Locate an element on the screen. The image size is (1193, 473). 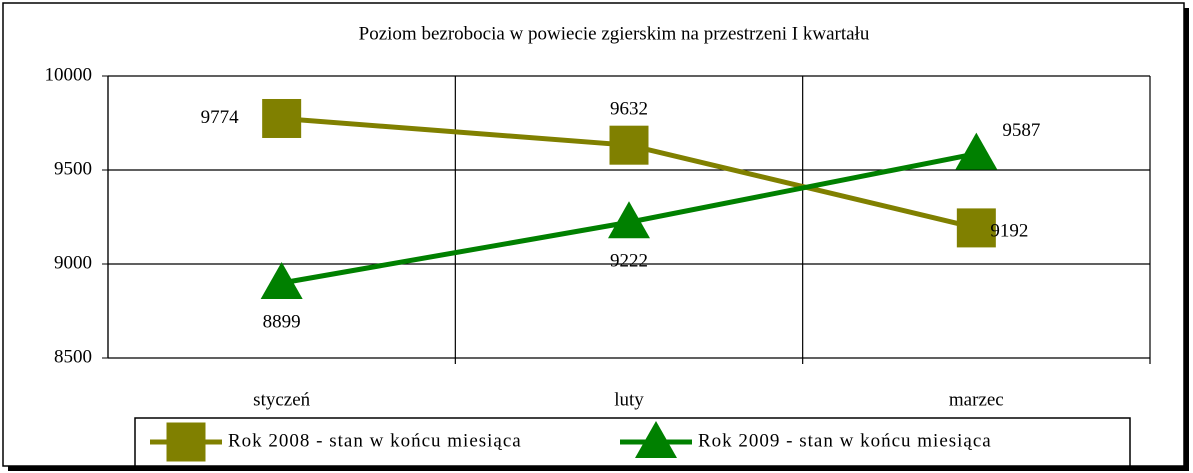
y-tick-label: 8500 is located at coordinates (73, 356).